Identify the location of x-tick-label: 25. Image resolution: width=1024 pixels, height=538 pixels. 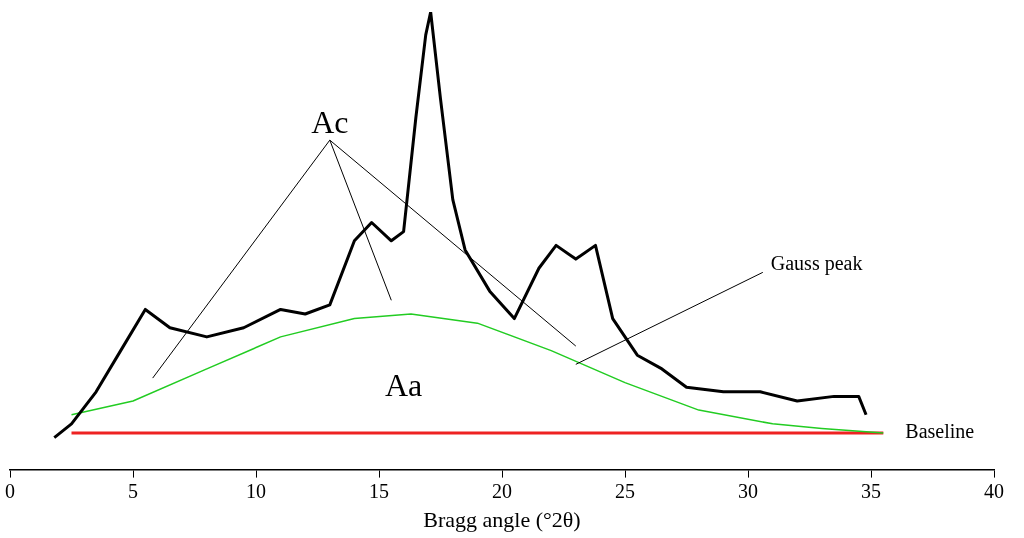
(625, 490).